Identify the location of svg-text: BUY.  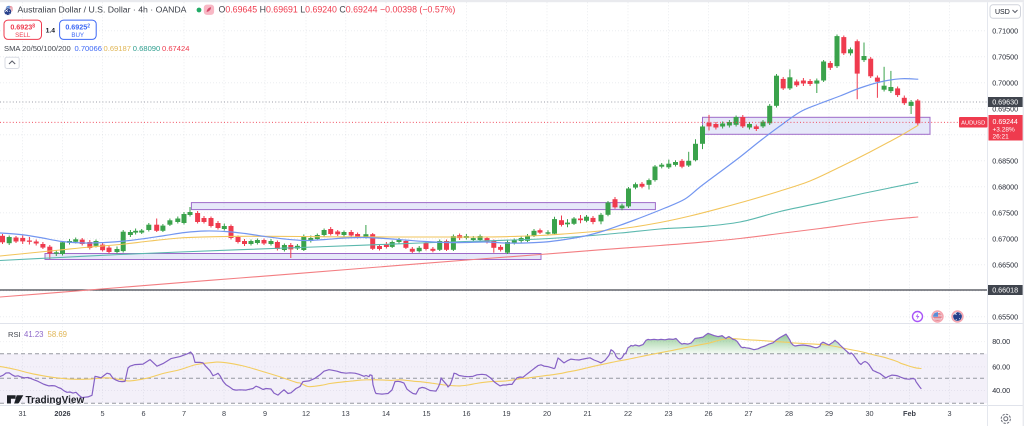
(77, 35).